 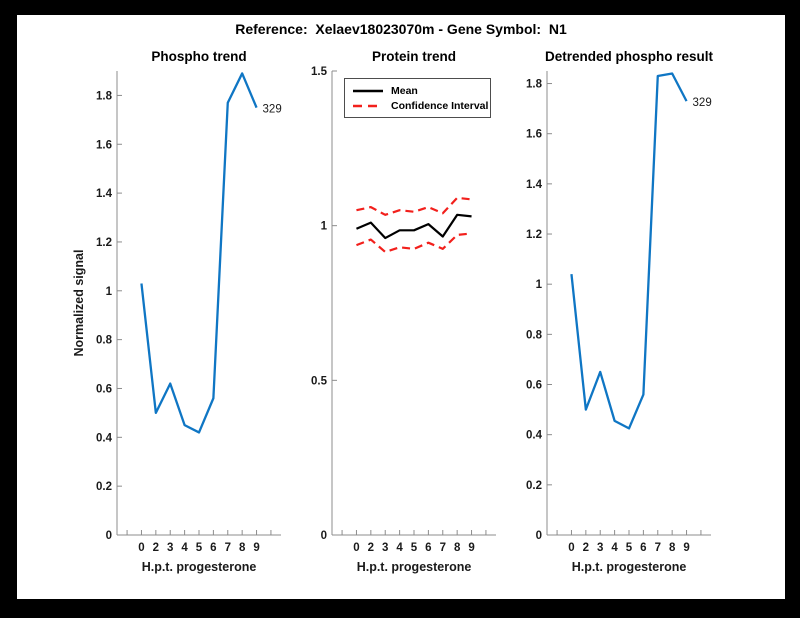 I want to click on y-axis-label: Normalized signal, so click(x=79, y=303).